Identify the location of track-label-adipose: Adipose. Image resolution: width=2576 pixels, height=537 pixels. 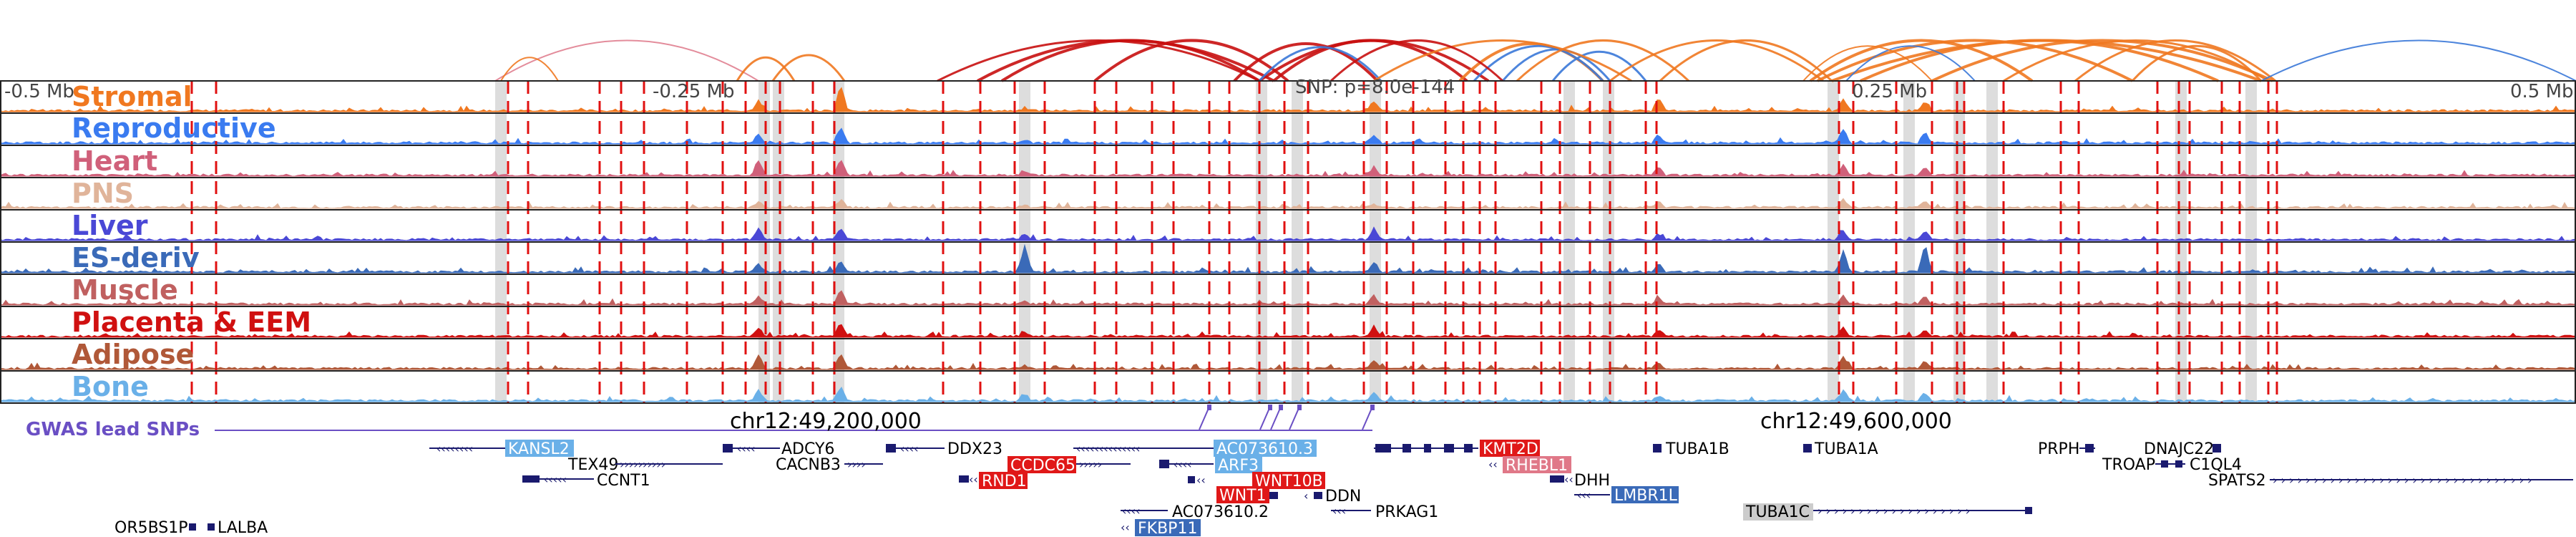
(133, 354).